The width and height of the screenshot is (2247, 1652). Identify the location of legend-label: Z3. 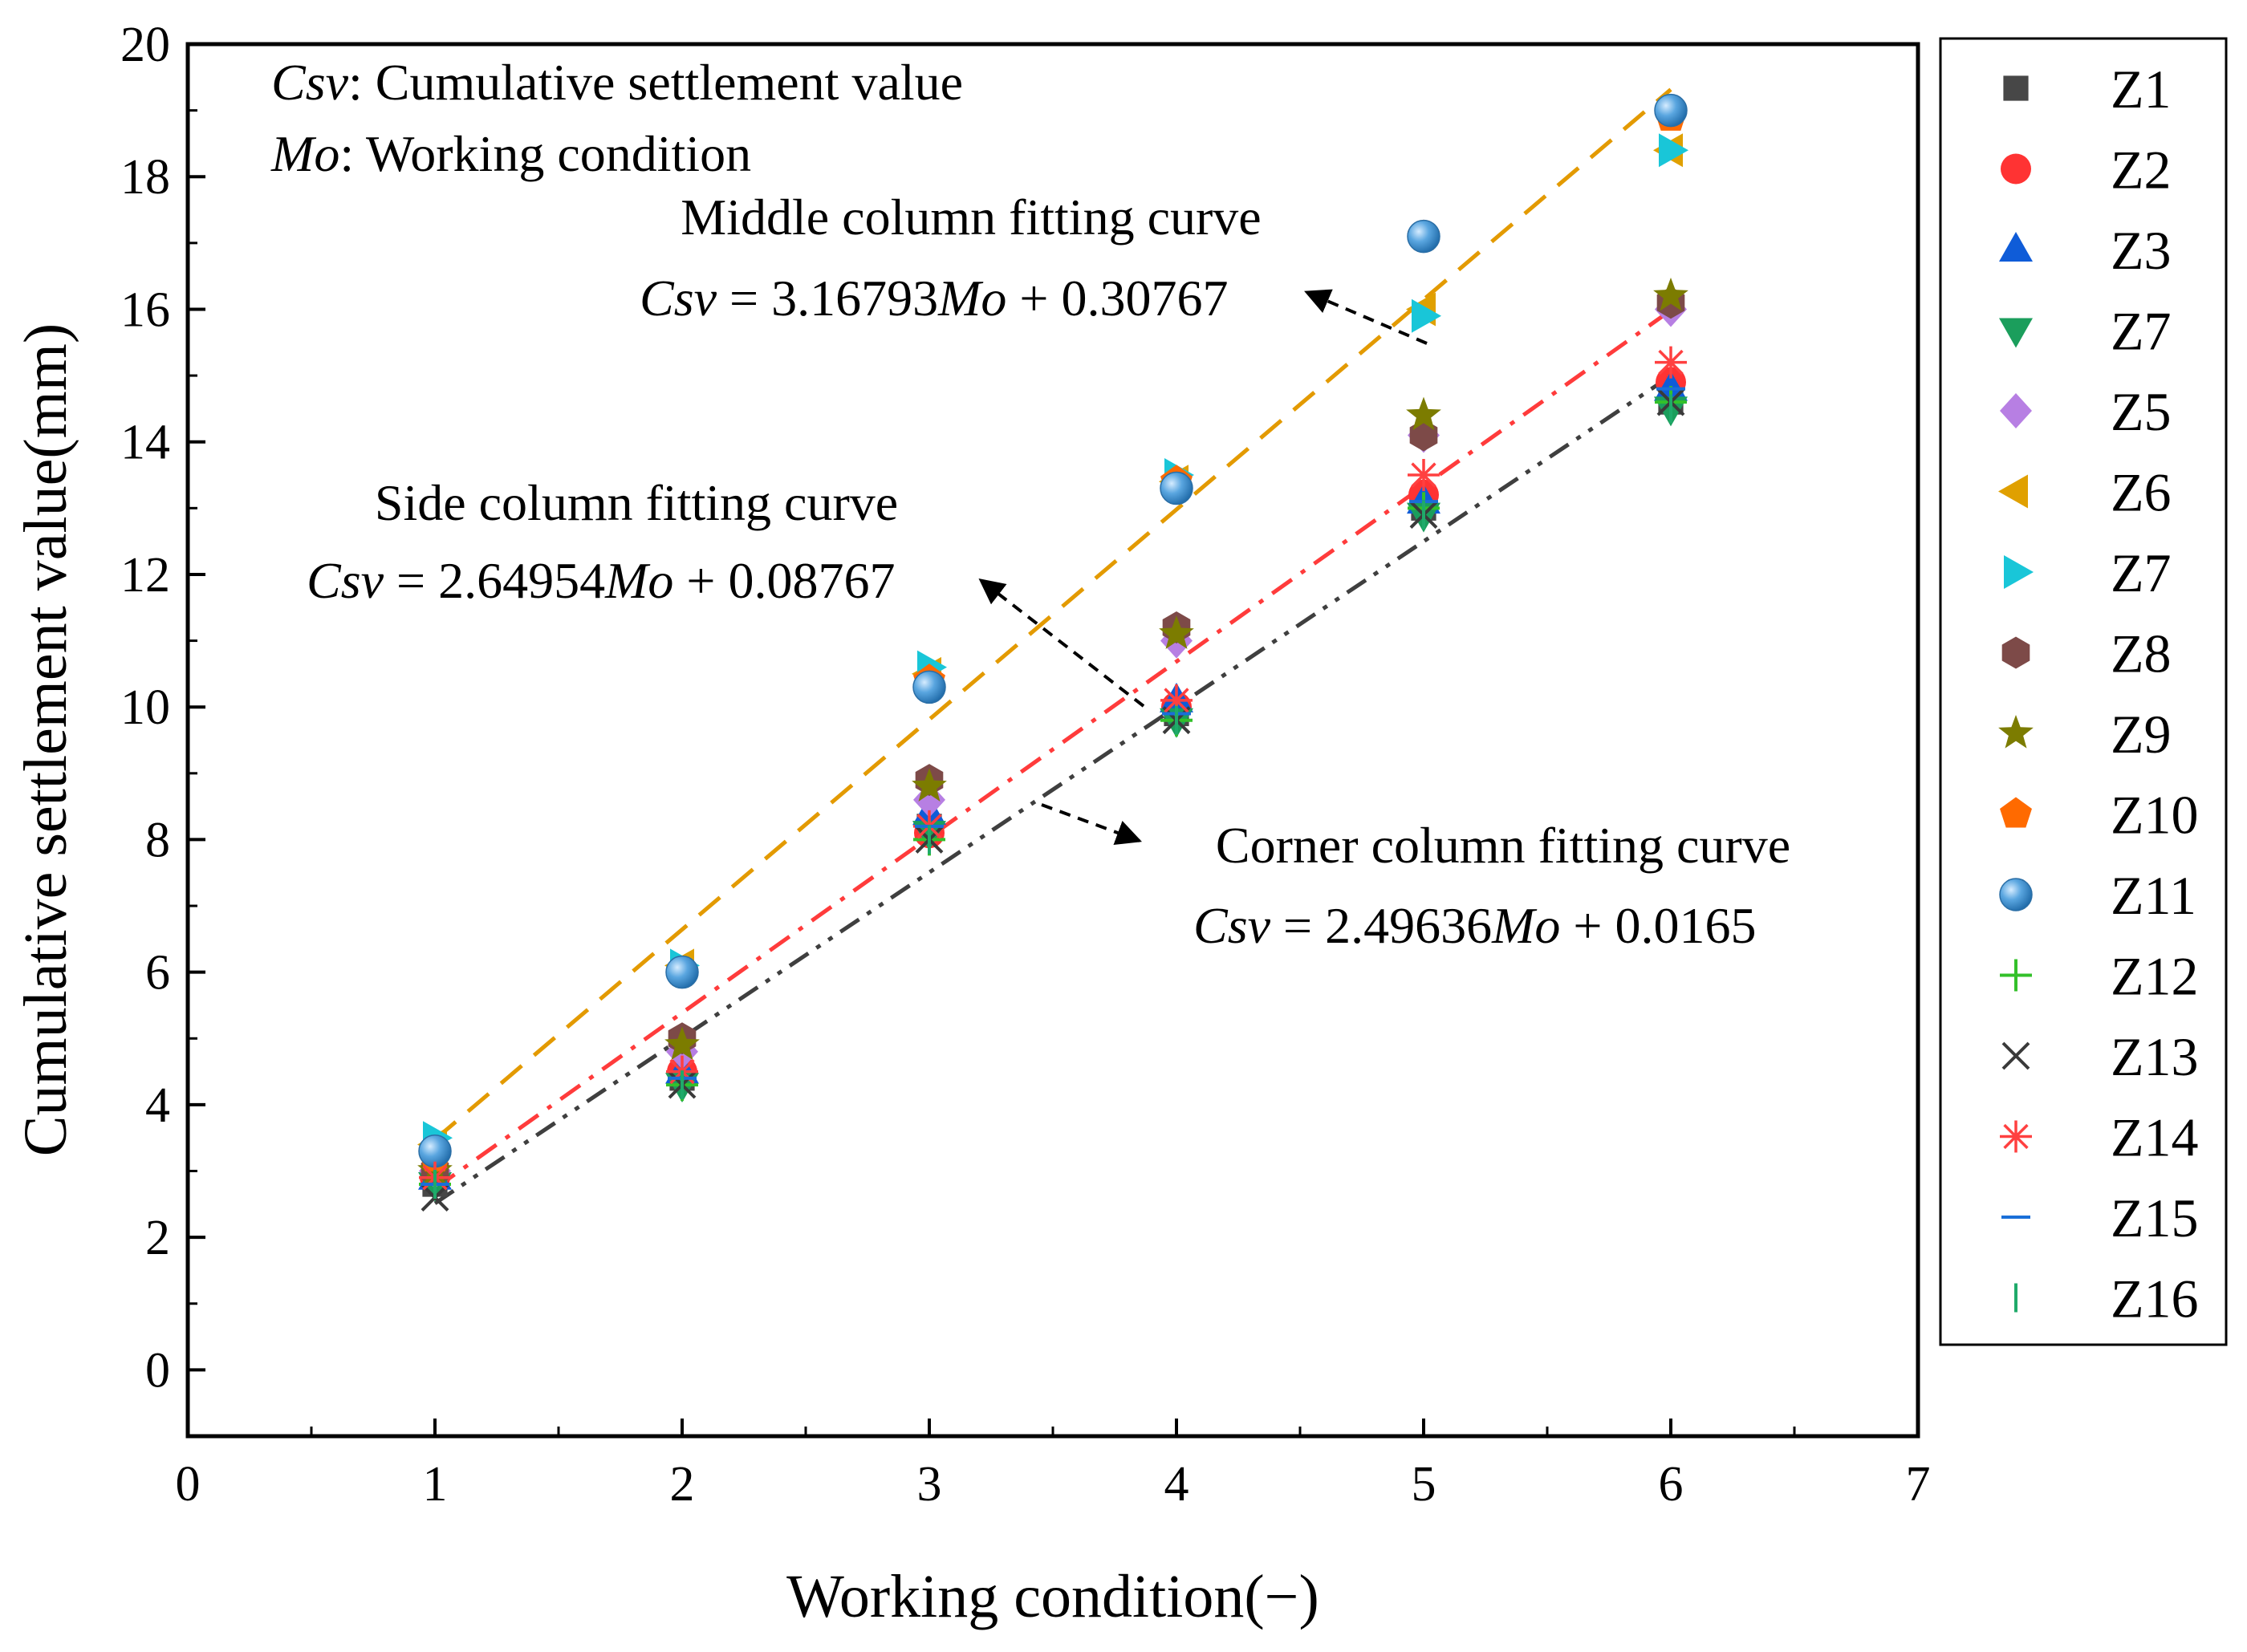
(2141, 250).